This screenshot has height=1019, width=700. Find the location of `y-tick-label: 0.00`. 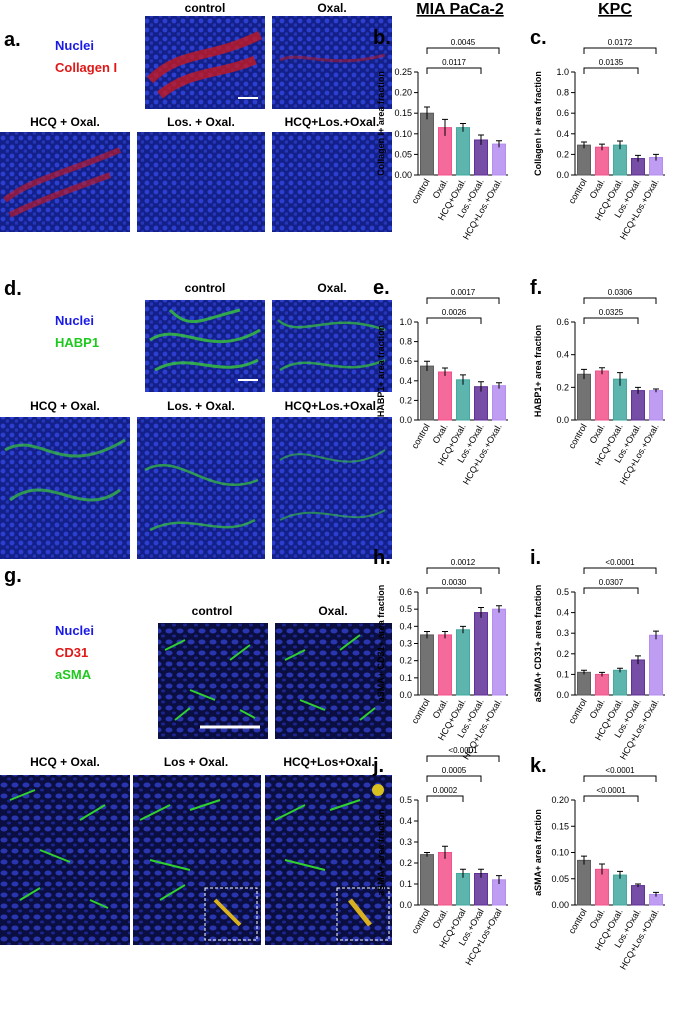

y-tick-label: 0.00 is located at coordinates (560, 905).